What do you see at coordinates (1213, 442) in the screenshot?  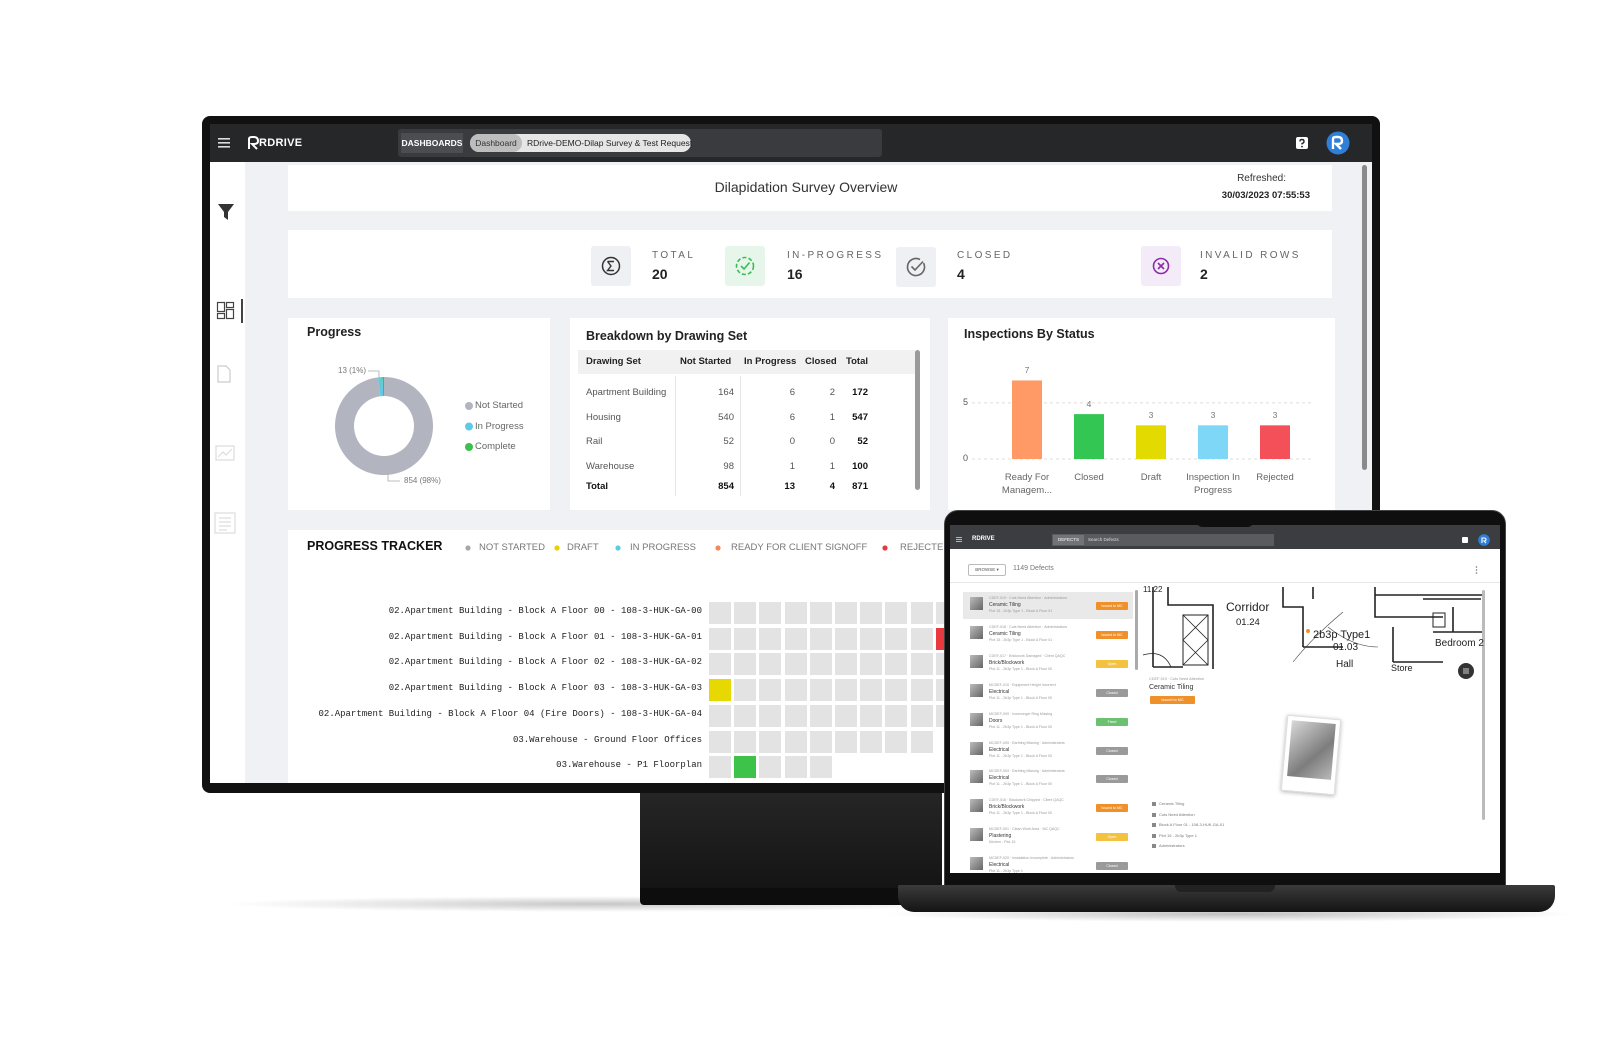 I see `bar` at bounding box center [1213, 442].